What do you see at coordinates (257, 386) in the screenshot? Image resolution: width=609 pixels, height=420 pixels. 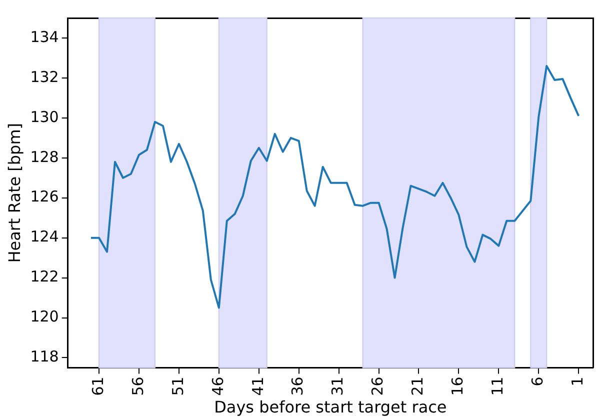 I see `x-tick-label: 41` at bounding box center [257, 386].